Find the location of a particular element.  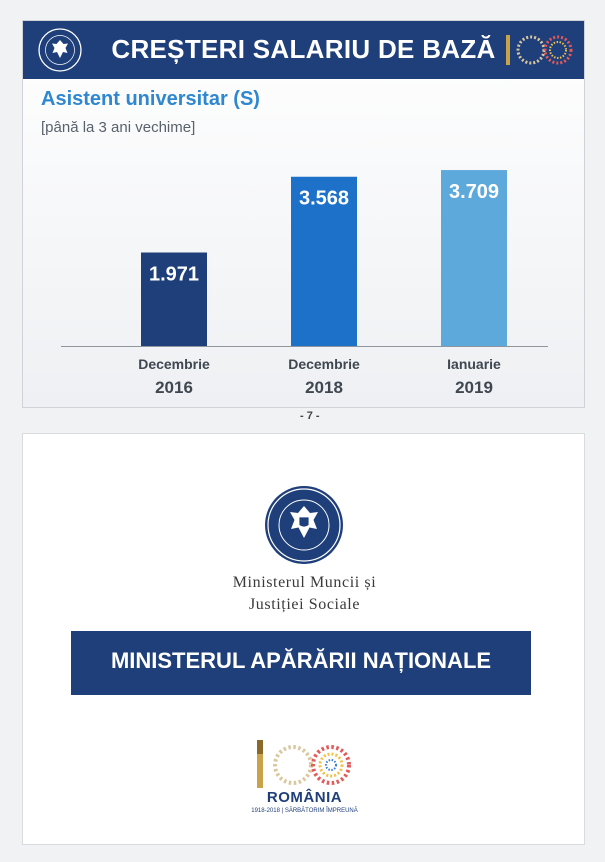

ministry-banner-text: MINISTERUL APĂRĂRII NAȚIONALE is located at coordinates (301, 660).